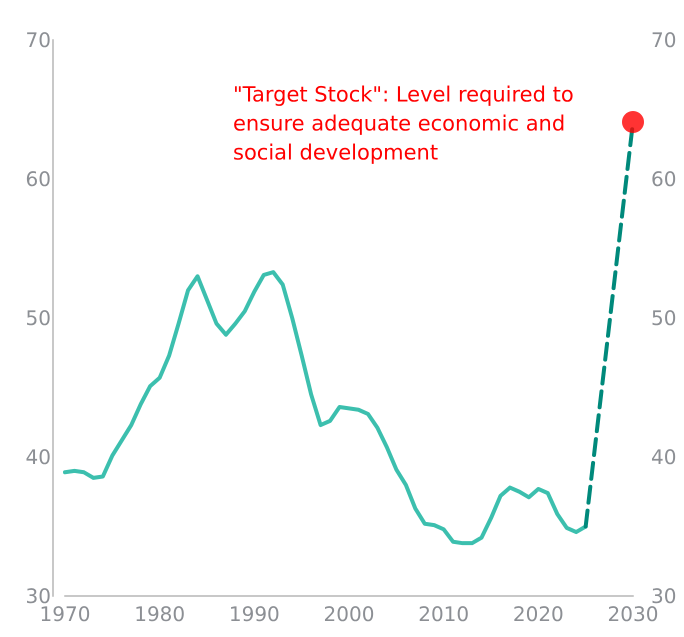 This screenshot has height=637, width=684. What do you see at coordinates (349, 614) in the screenshot?
I see `x-tick-label: 2000` at bounding box center [349, 614].